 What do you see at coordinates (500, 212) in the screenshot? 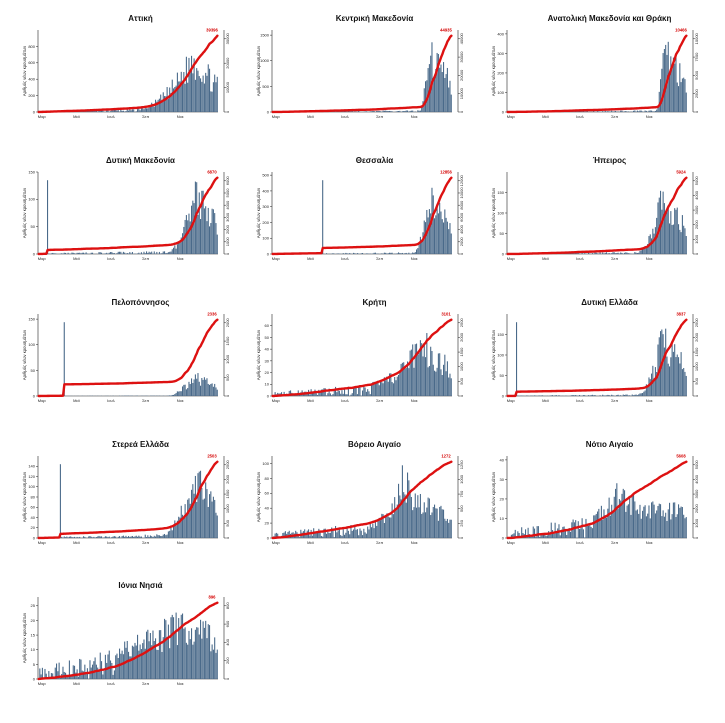
I see `y-tick-label: 100` at bounding box center [500, 212].